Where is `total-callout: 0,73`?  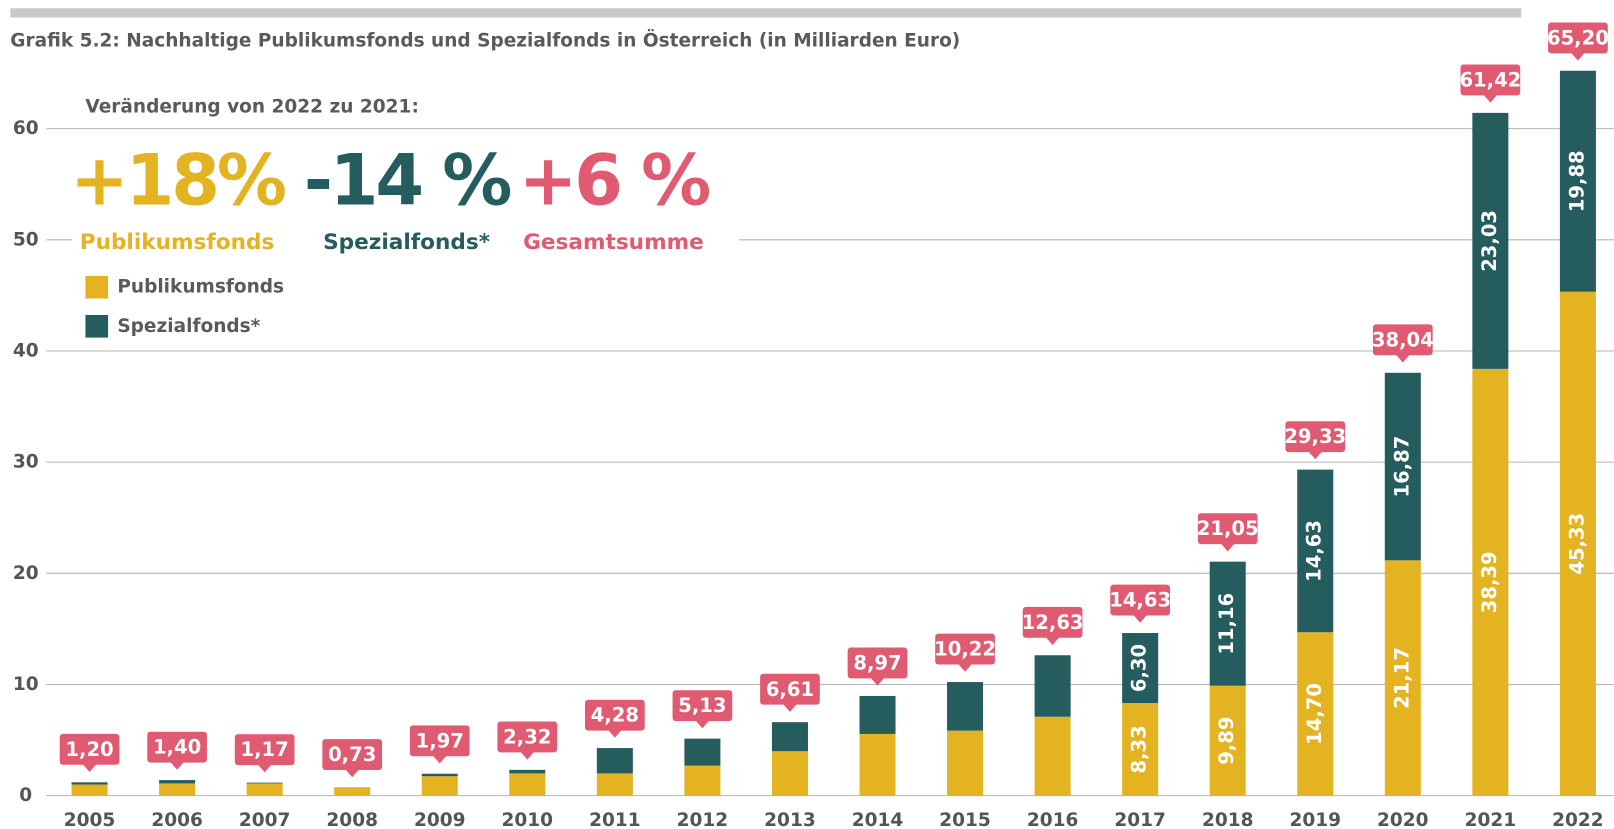
total-callout: 0,73 is located at coordinates (352, 758).